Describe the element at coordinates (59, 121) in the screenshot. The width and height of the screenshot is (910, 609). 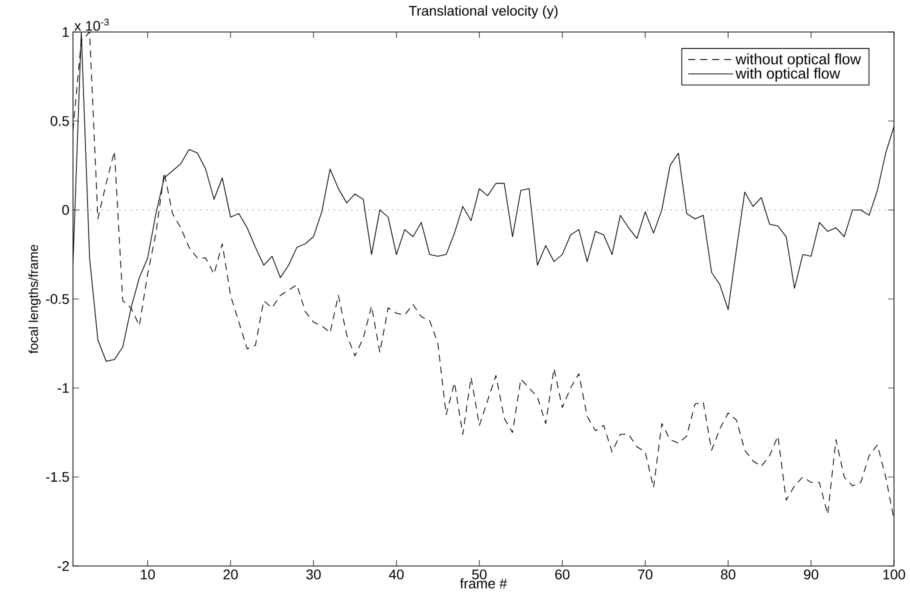
I see `y-tick-label: 0.5` at that location.